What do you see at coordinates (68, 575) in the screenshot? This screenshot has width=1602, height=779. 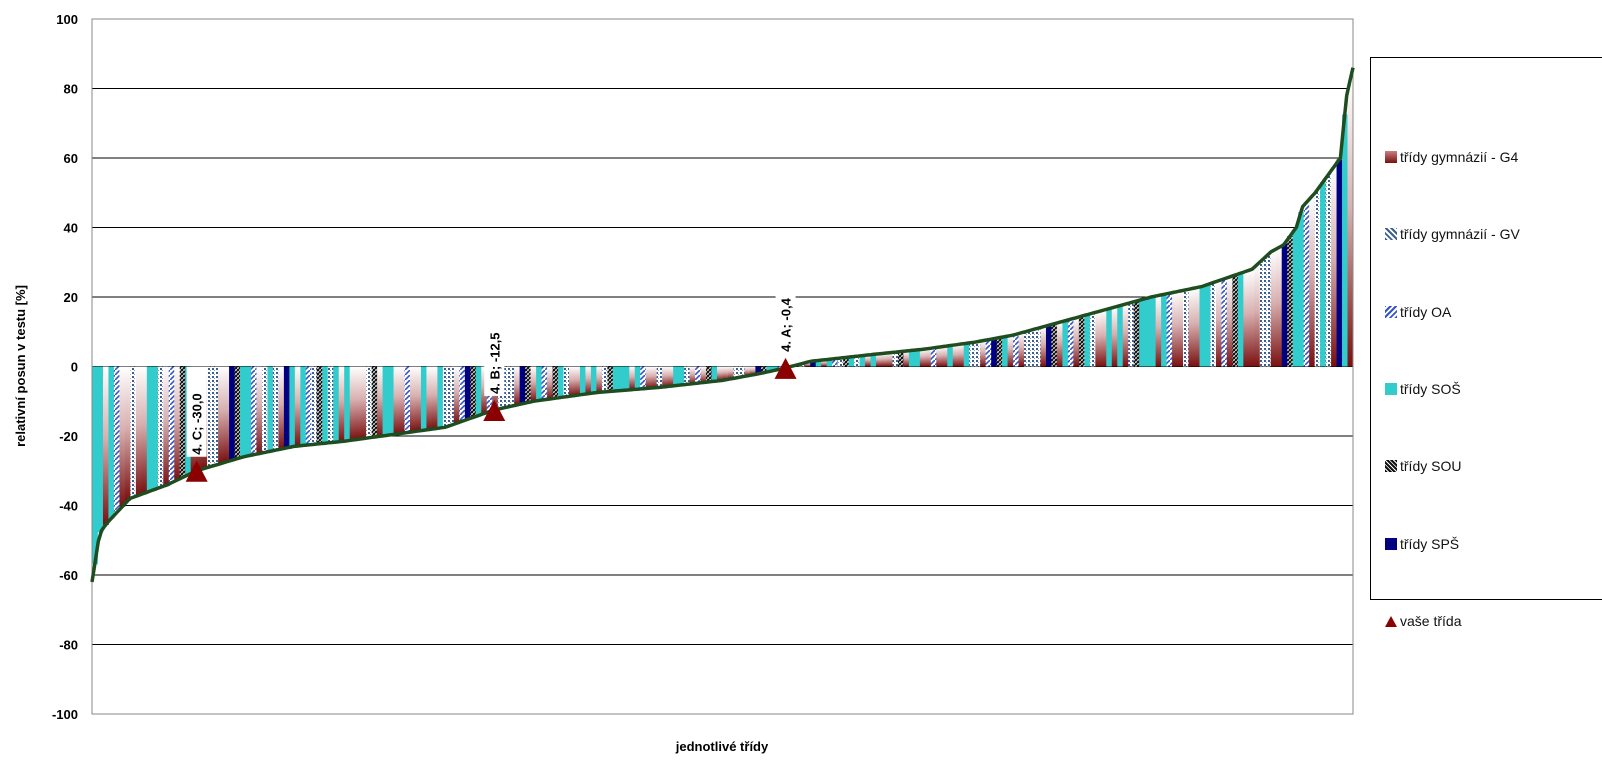 I see `y-tick-label: -60` at bounding box center [68, 575].